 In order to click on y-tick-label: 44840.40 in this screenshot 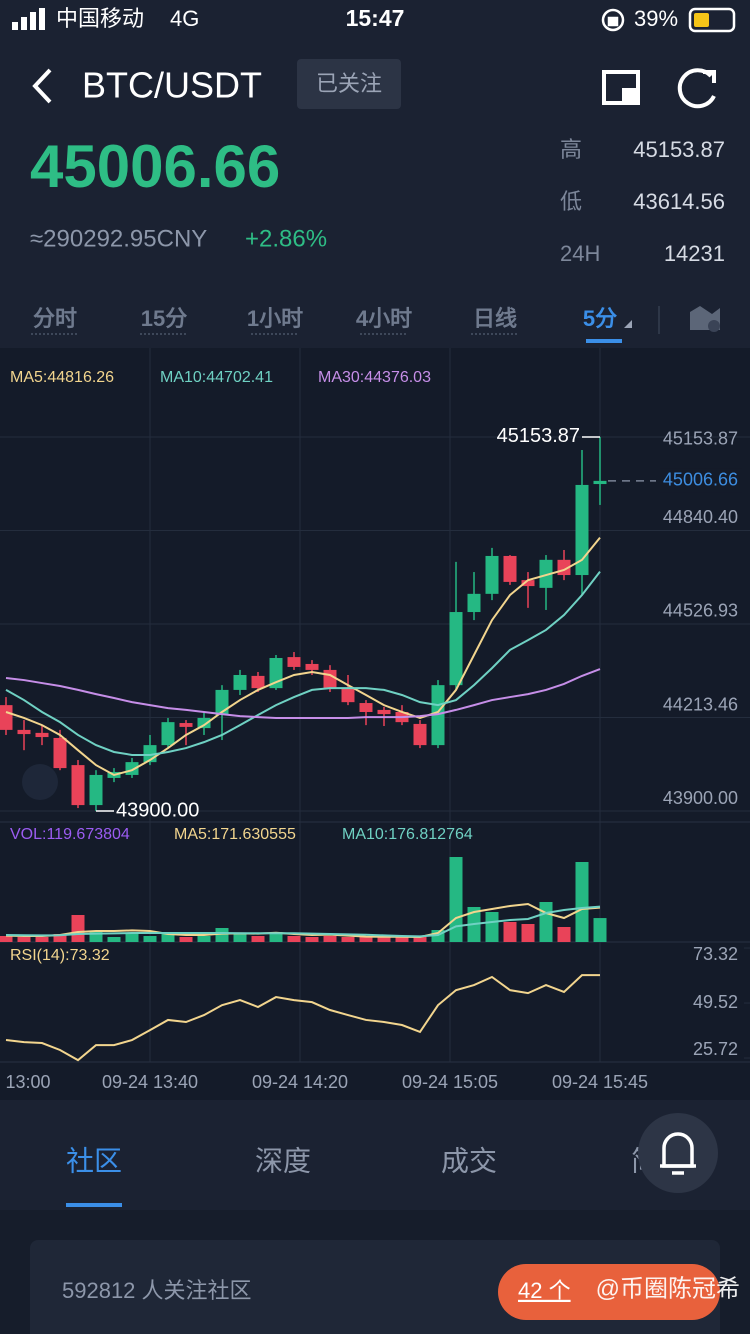, I will do `click(700, 517)`.